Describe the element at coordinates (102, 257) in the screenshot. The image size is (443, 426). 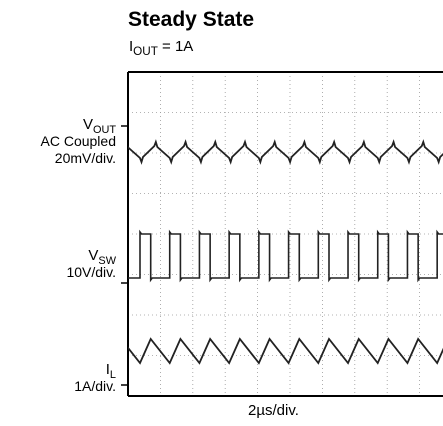
I see `vsw-name: VSW` at that location.